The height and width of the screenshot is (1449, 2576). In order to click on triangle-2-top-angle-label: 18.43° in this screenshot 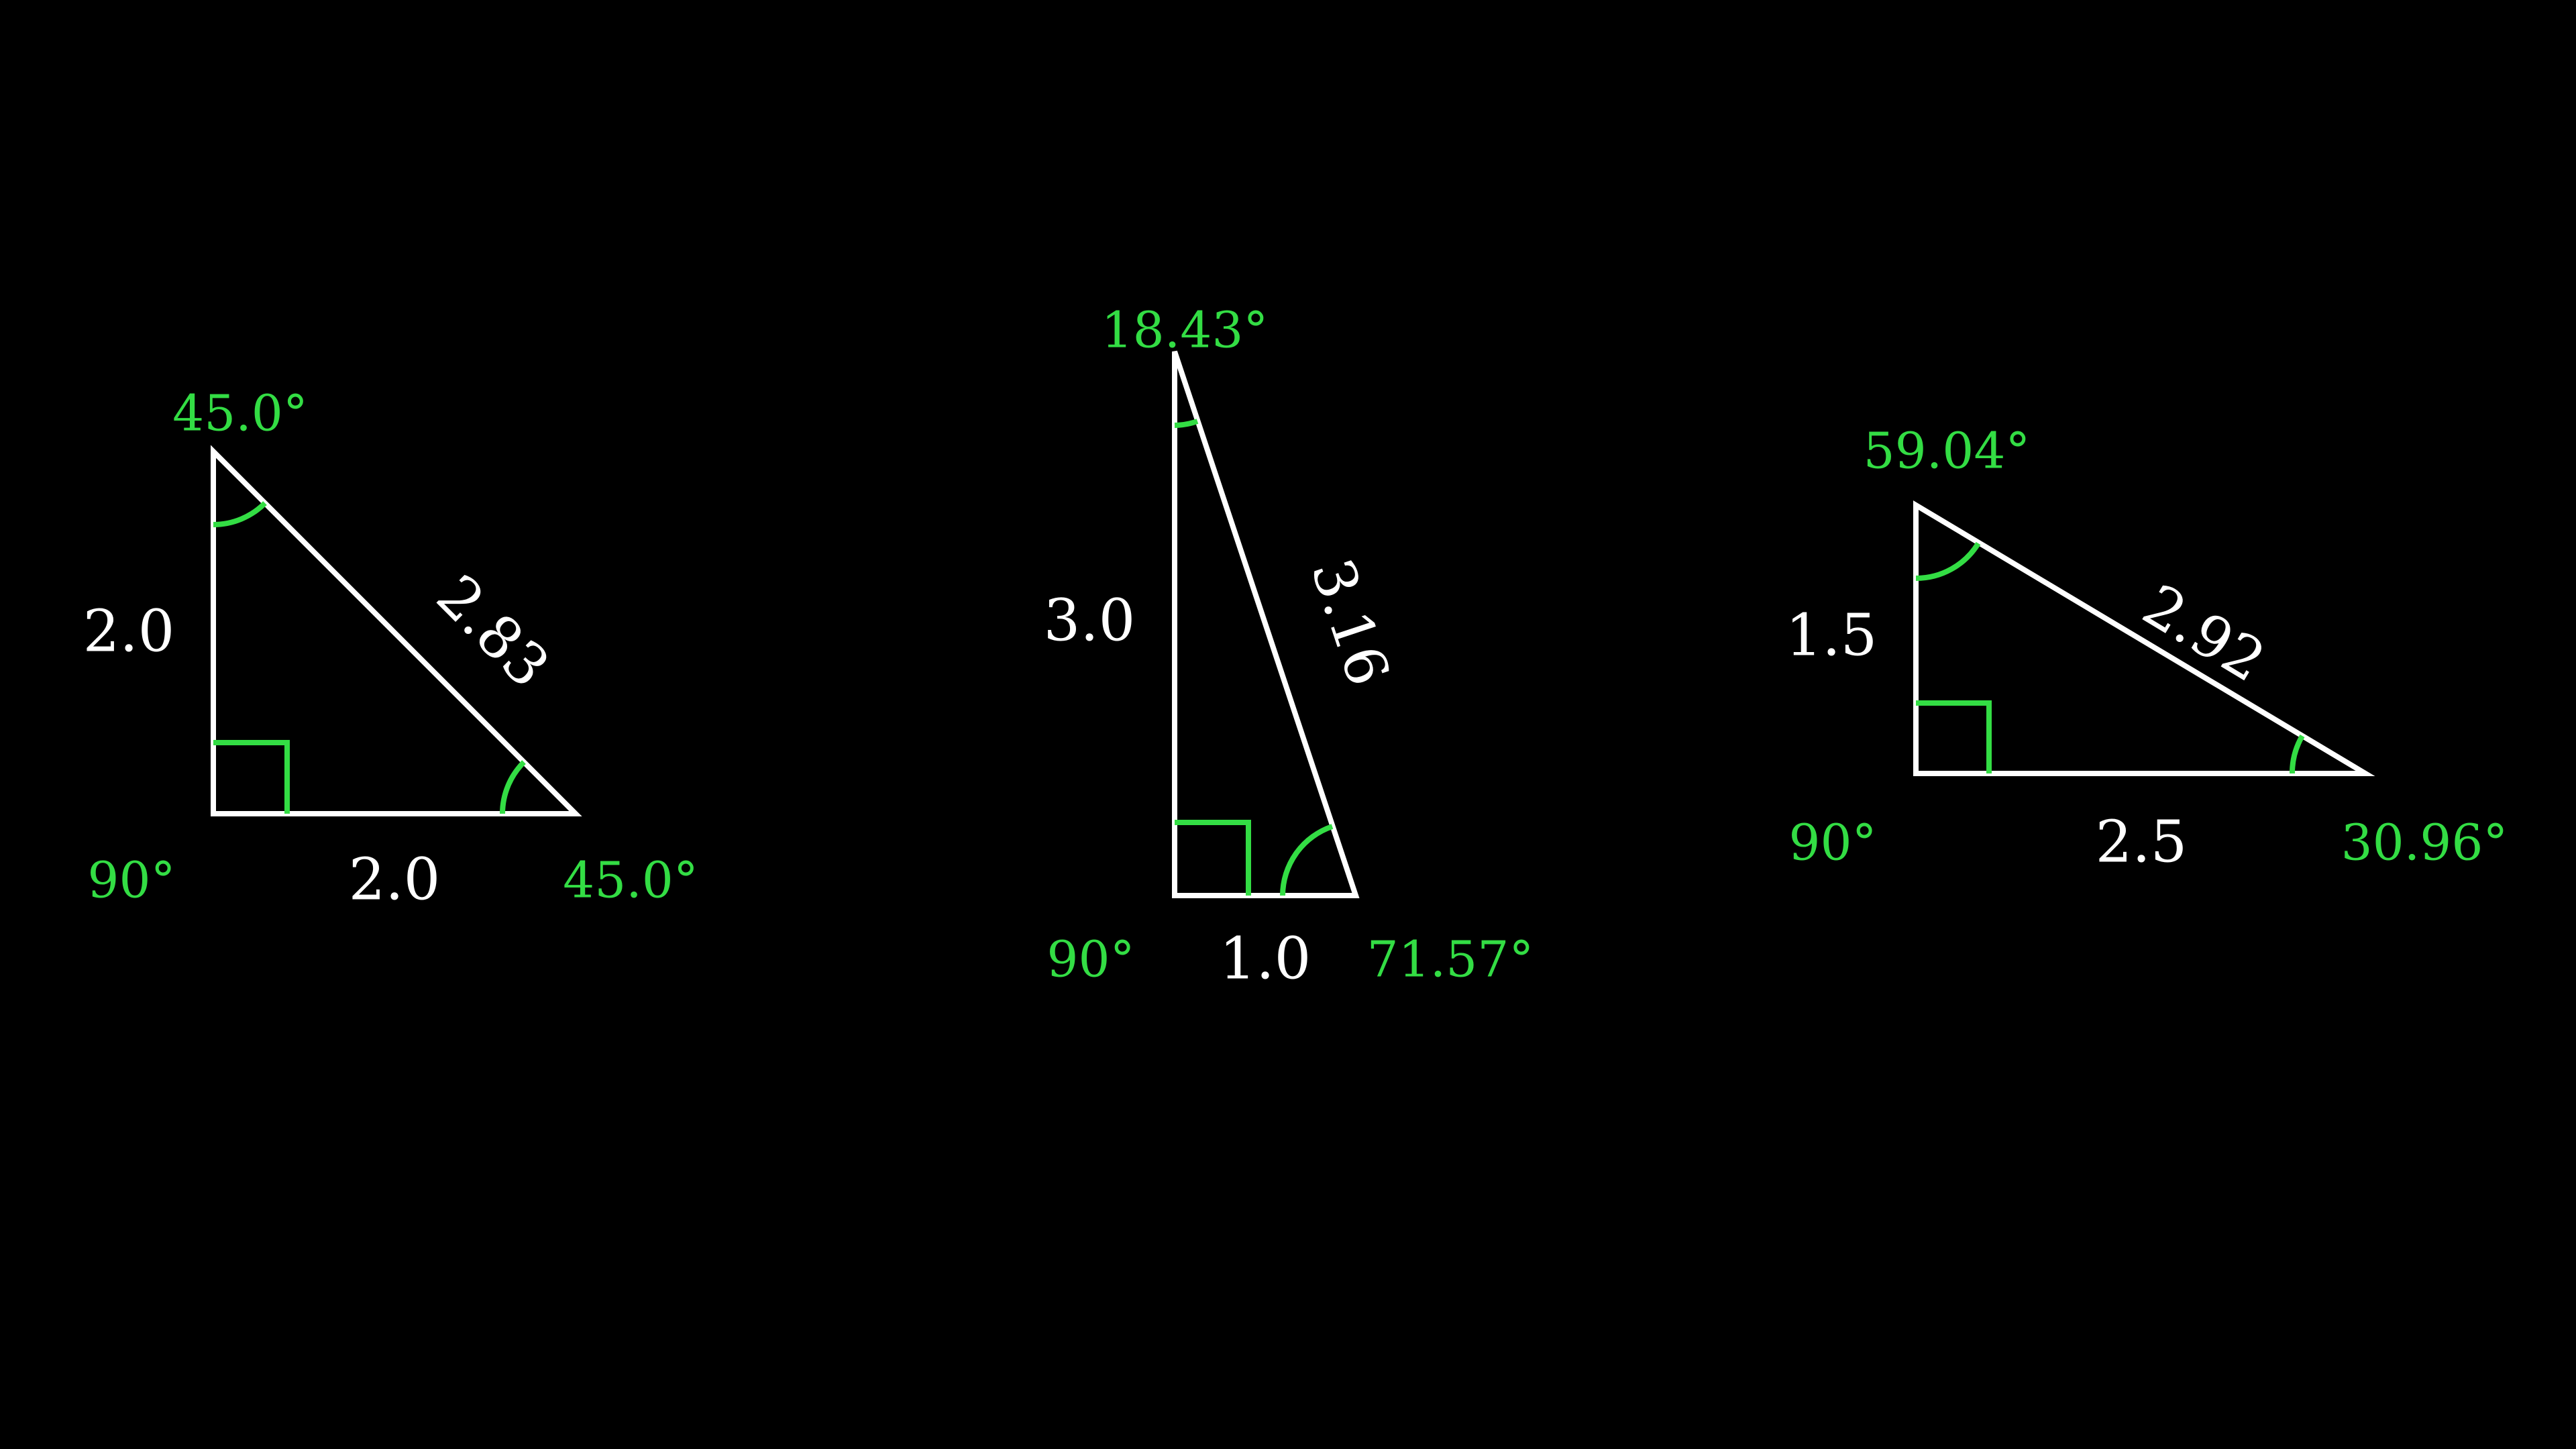, I will do `click(1185, 330)`.